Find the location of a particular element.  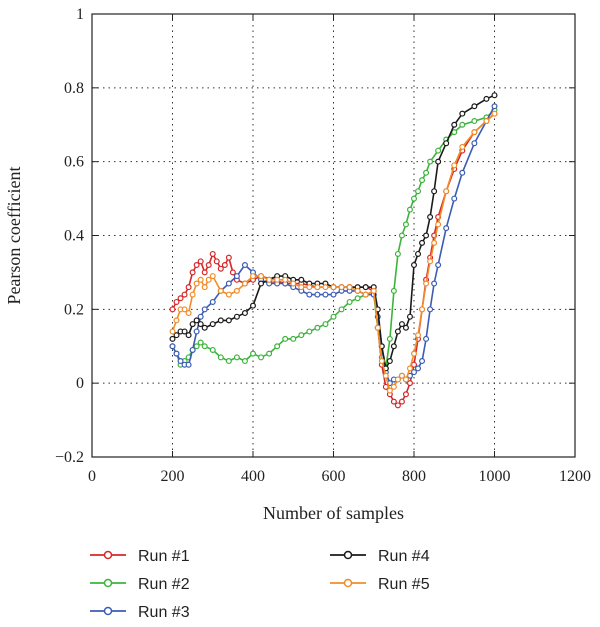

y-axis-label: Pearson coefficient is located at coordinates (14, 235).